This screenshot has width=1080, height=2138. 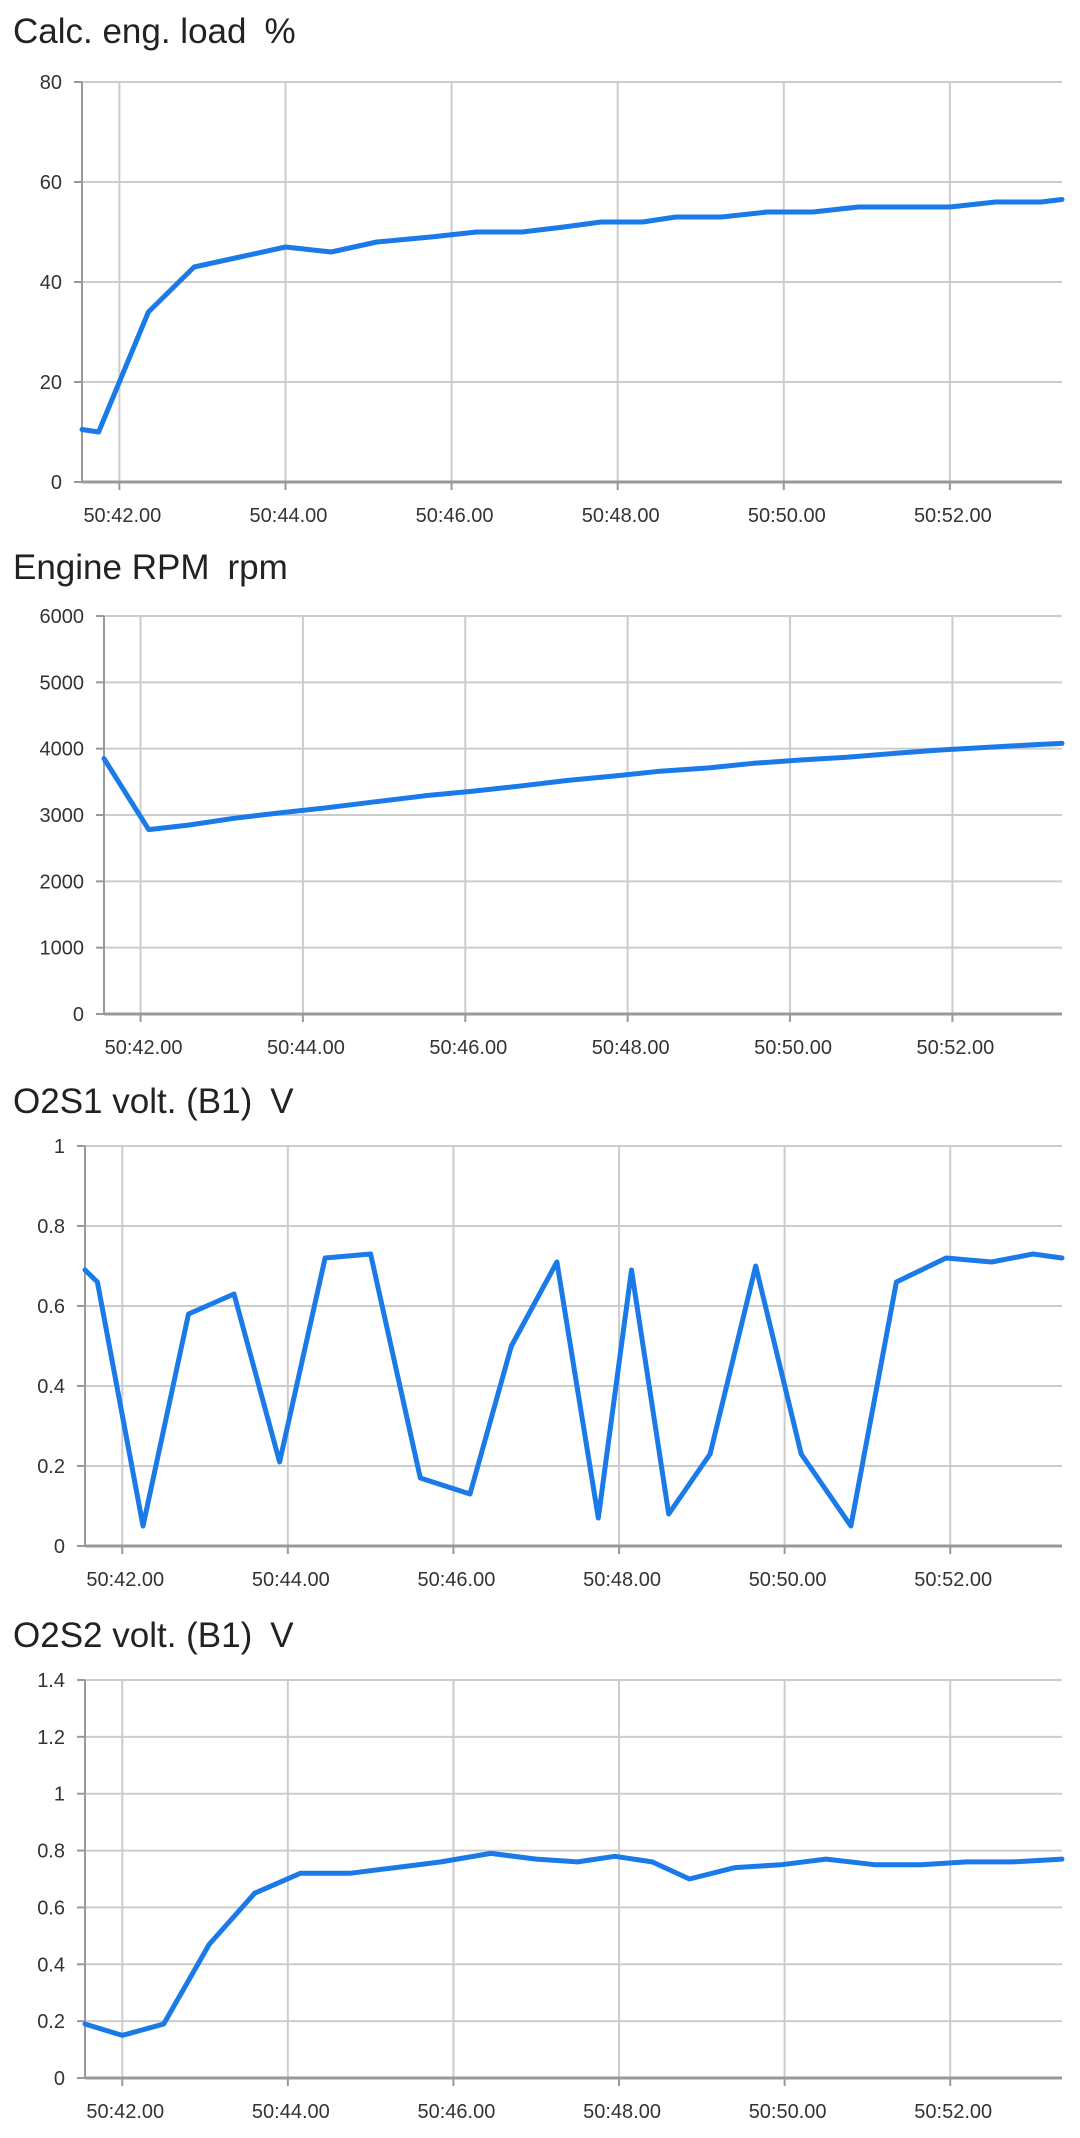 I want to click on chart-title: Engine RPM rpm, so click(x=150, y=568).